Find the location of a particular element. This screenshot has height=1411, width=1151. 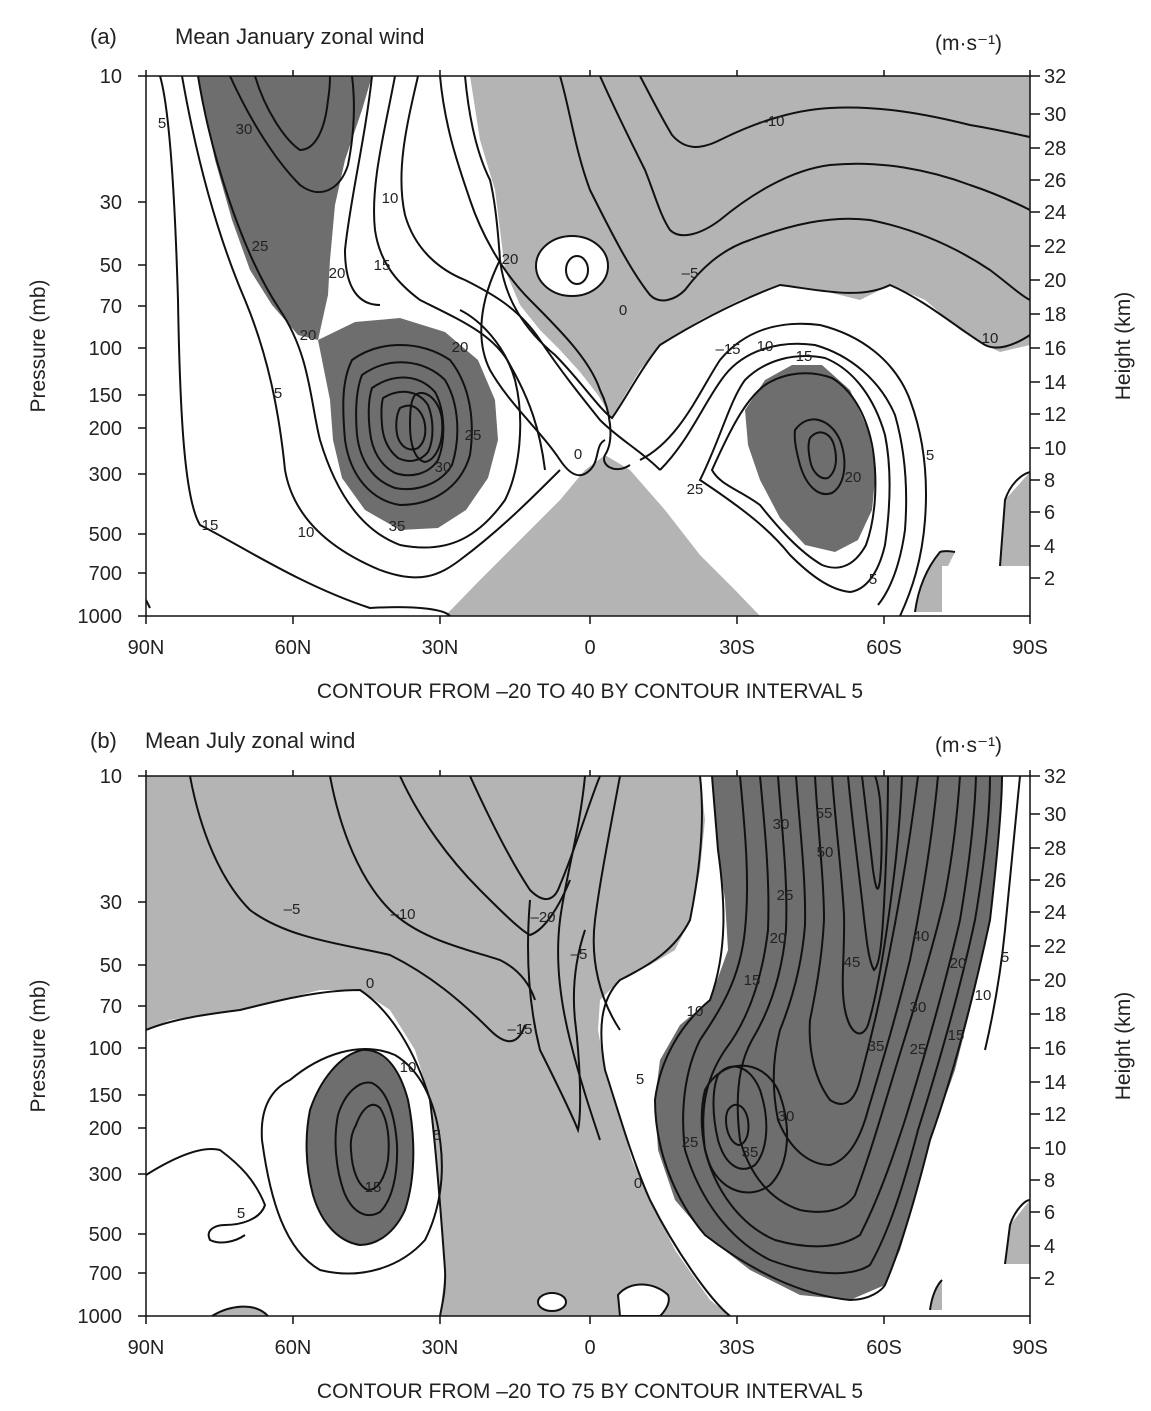

y-tick-label: 100 is located at coordinates (105, 1049).